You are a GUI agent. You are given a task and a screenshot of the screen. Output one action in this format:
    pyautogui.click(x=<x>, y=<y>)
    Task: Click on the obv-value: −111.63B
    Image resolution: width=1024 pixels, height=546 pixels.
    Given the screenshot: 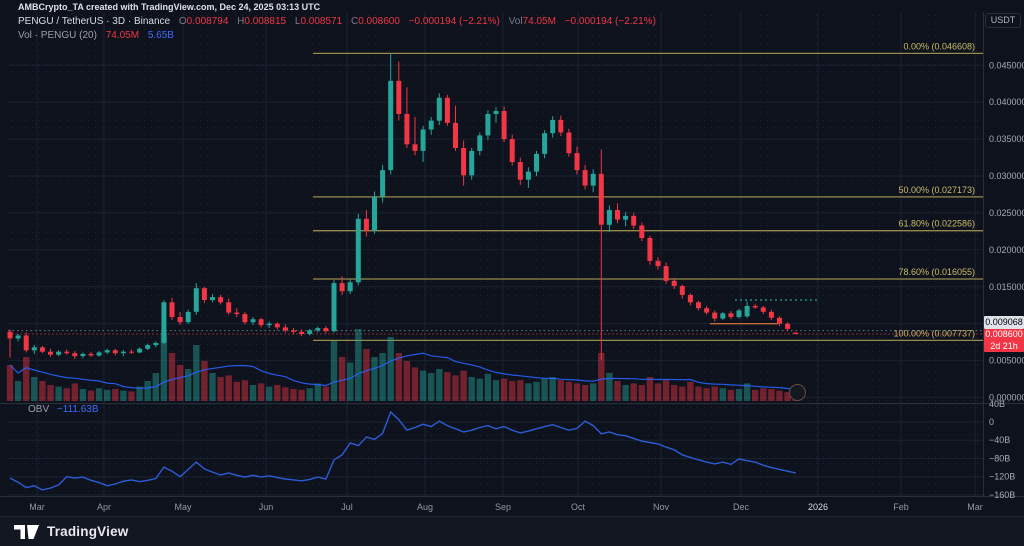 What is the action you would take?
    pyautogui.click(x=77, y=409)
    